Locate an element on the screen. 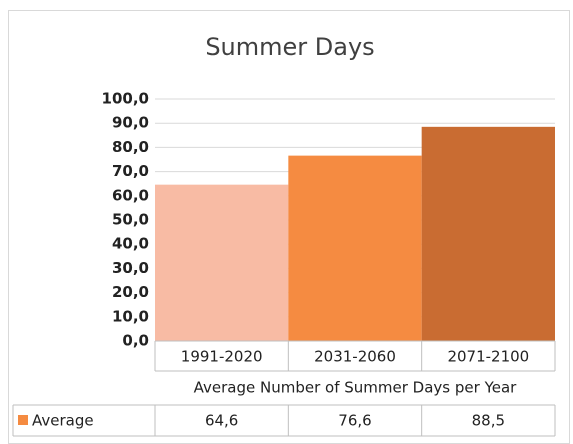 The width and height of the screenshot is (573, 444). y-tick-label: 100,0 is located at coordinates (125, 99).